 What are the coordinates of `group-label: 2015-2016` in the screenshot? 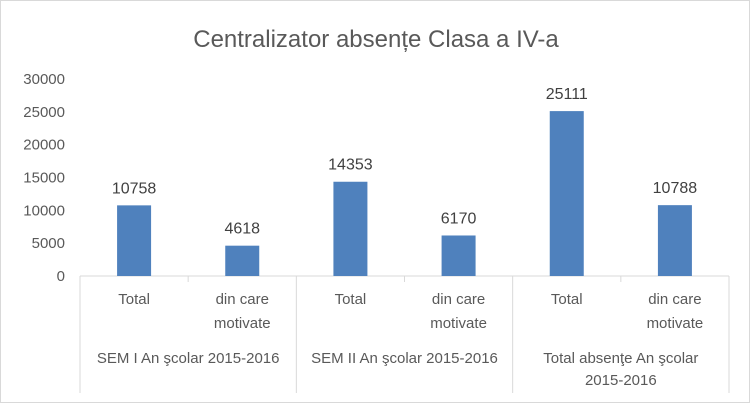 It's located at (621, 380).